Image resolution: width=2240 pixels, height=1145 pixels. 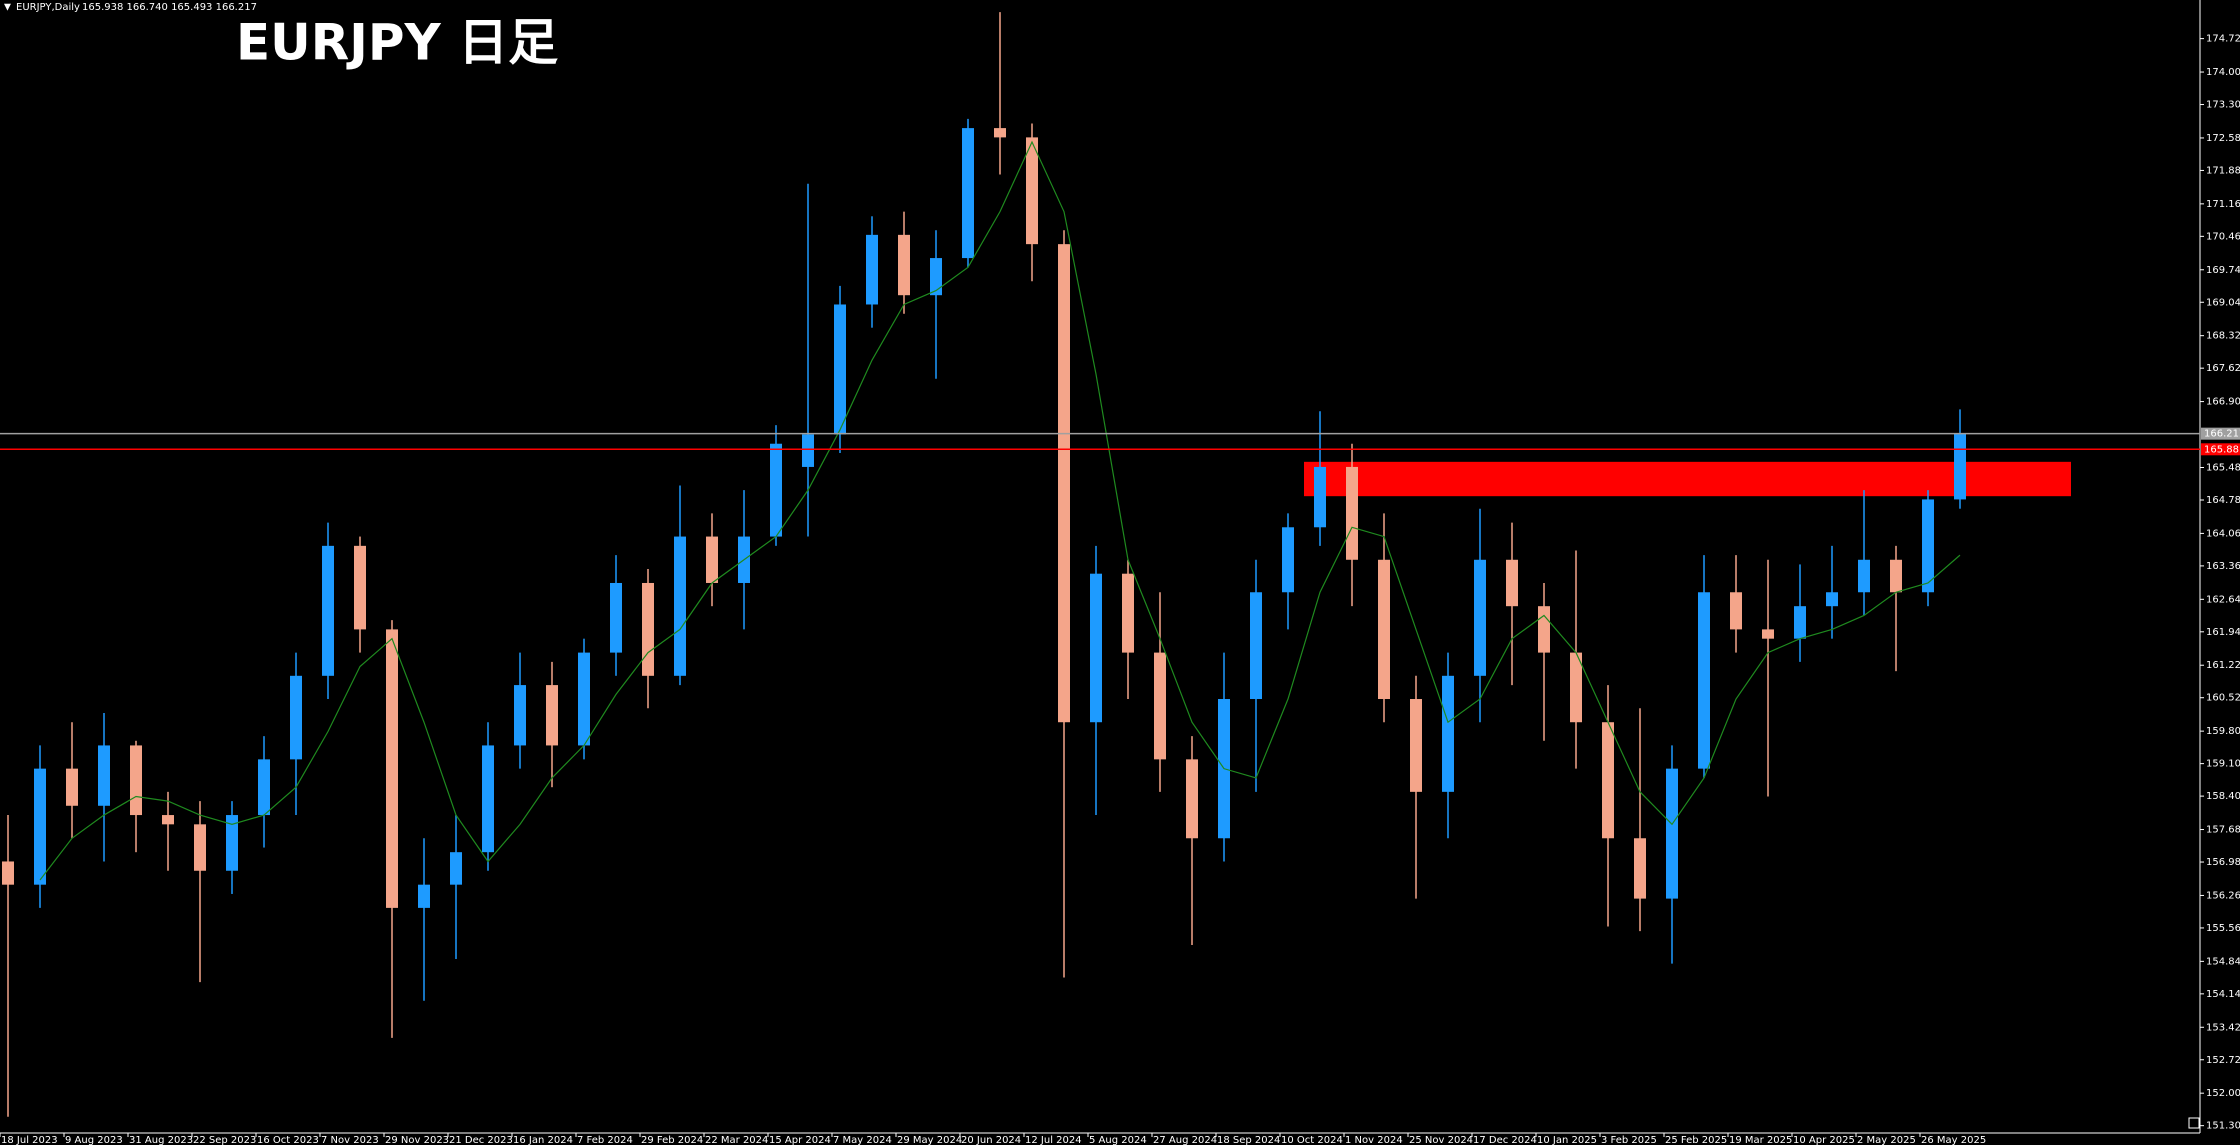 I want to click on y-tick-label: 161.948, so click(x=2223, y=632).